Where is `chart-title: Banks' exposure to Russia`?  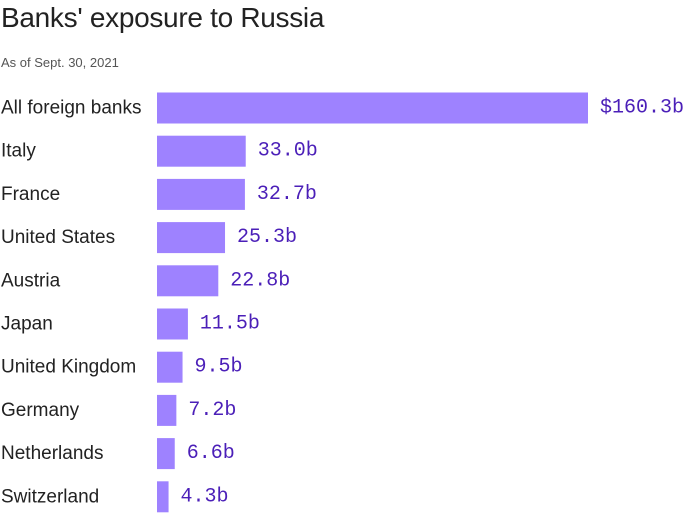
chart-title: Banks' exposure to Russia is located at coordinates (163, 17).